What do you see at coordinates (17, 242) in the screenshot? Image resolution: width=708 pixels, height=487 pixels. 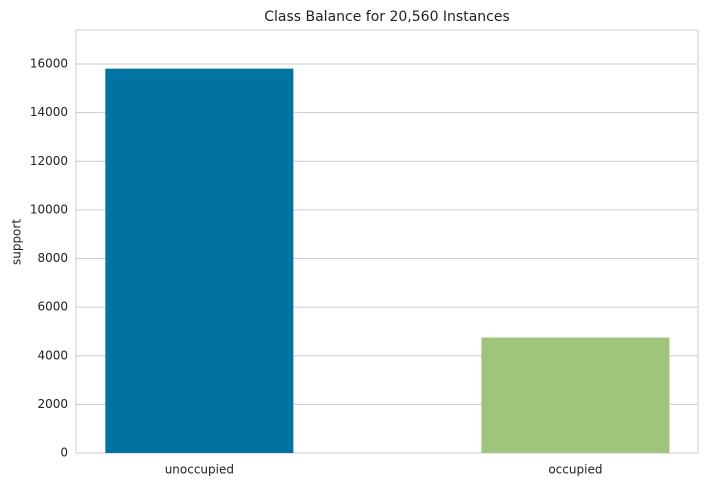 I see `y-axis-label: support` at bounding box center [17, 242].